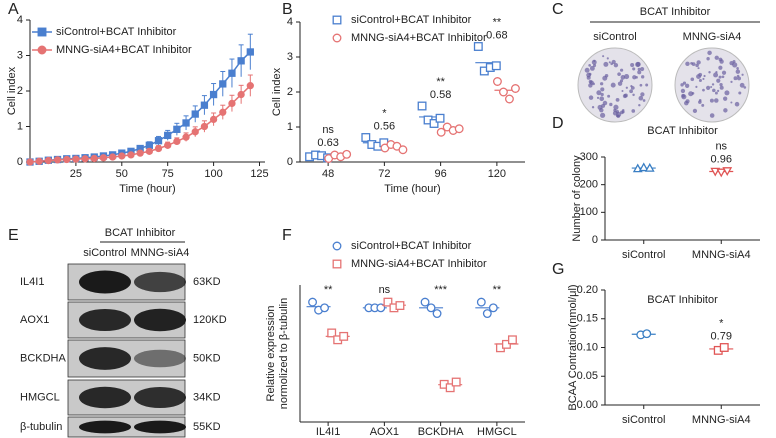 This screenshot has height=438, width=776. What do you see at coordinates (384, 432) in the screenshot?
I see `x-tick-label: AOX1` at bounding box center [384, 432].